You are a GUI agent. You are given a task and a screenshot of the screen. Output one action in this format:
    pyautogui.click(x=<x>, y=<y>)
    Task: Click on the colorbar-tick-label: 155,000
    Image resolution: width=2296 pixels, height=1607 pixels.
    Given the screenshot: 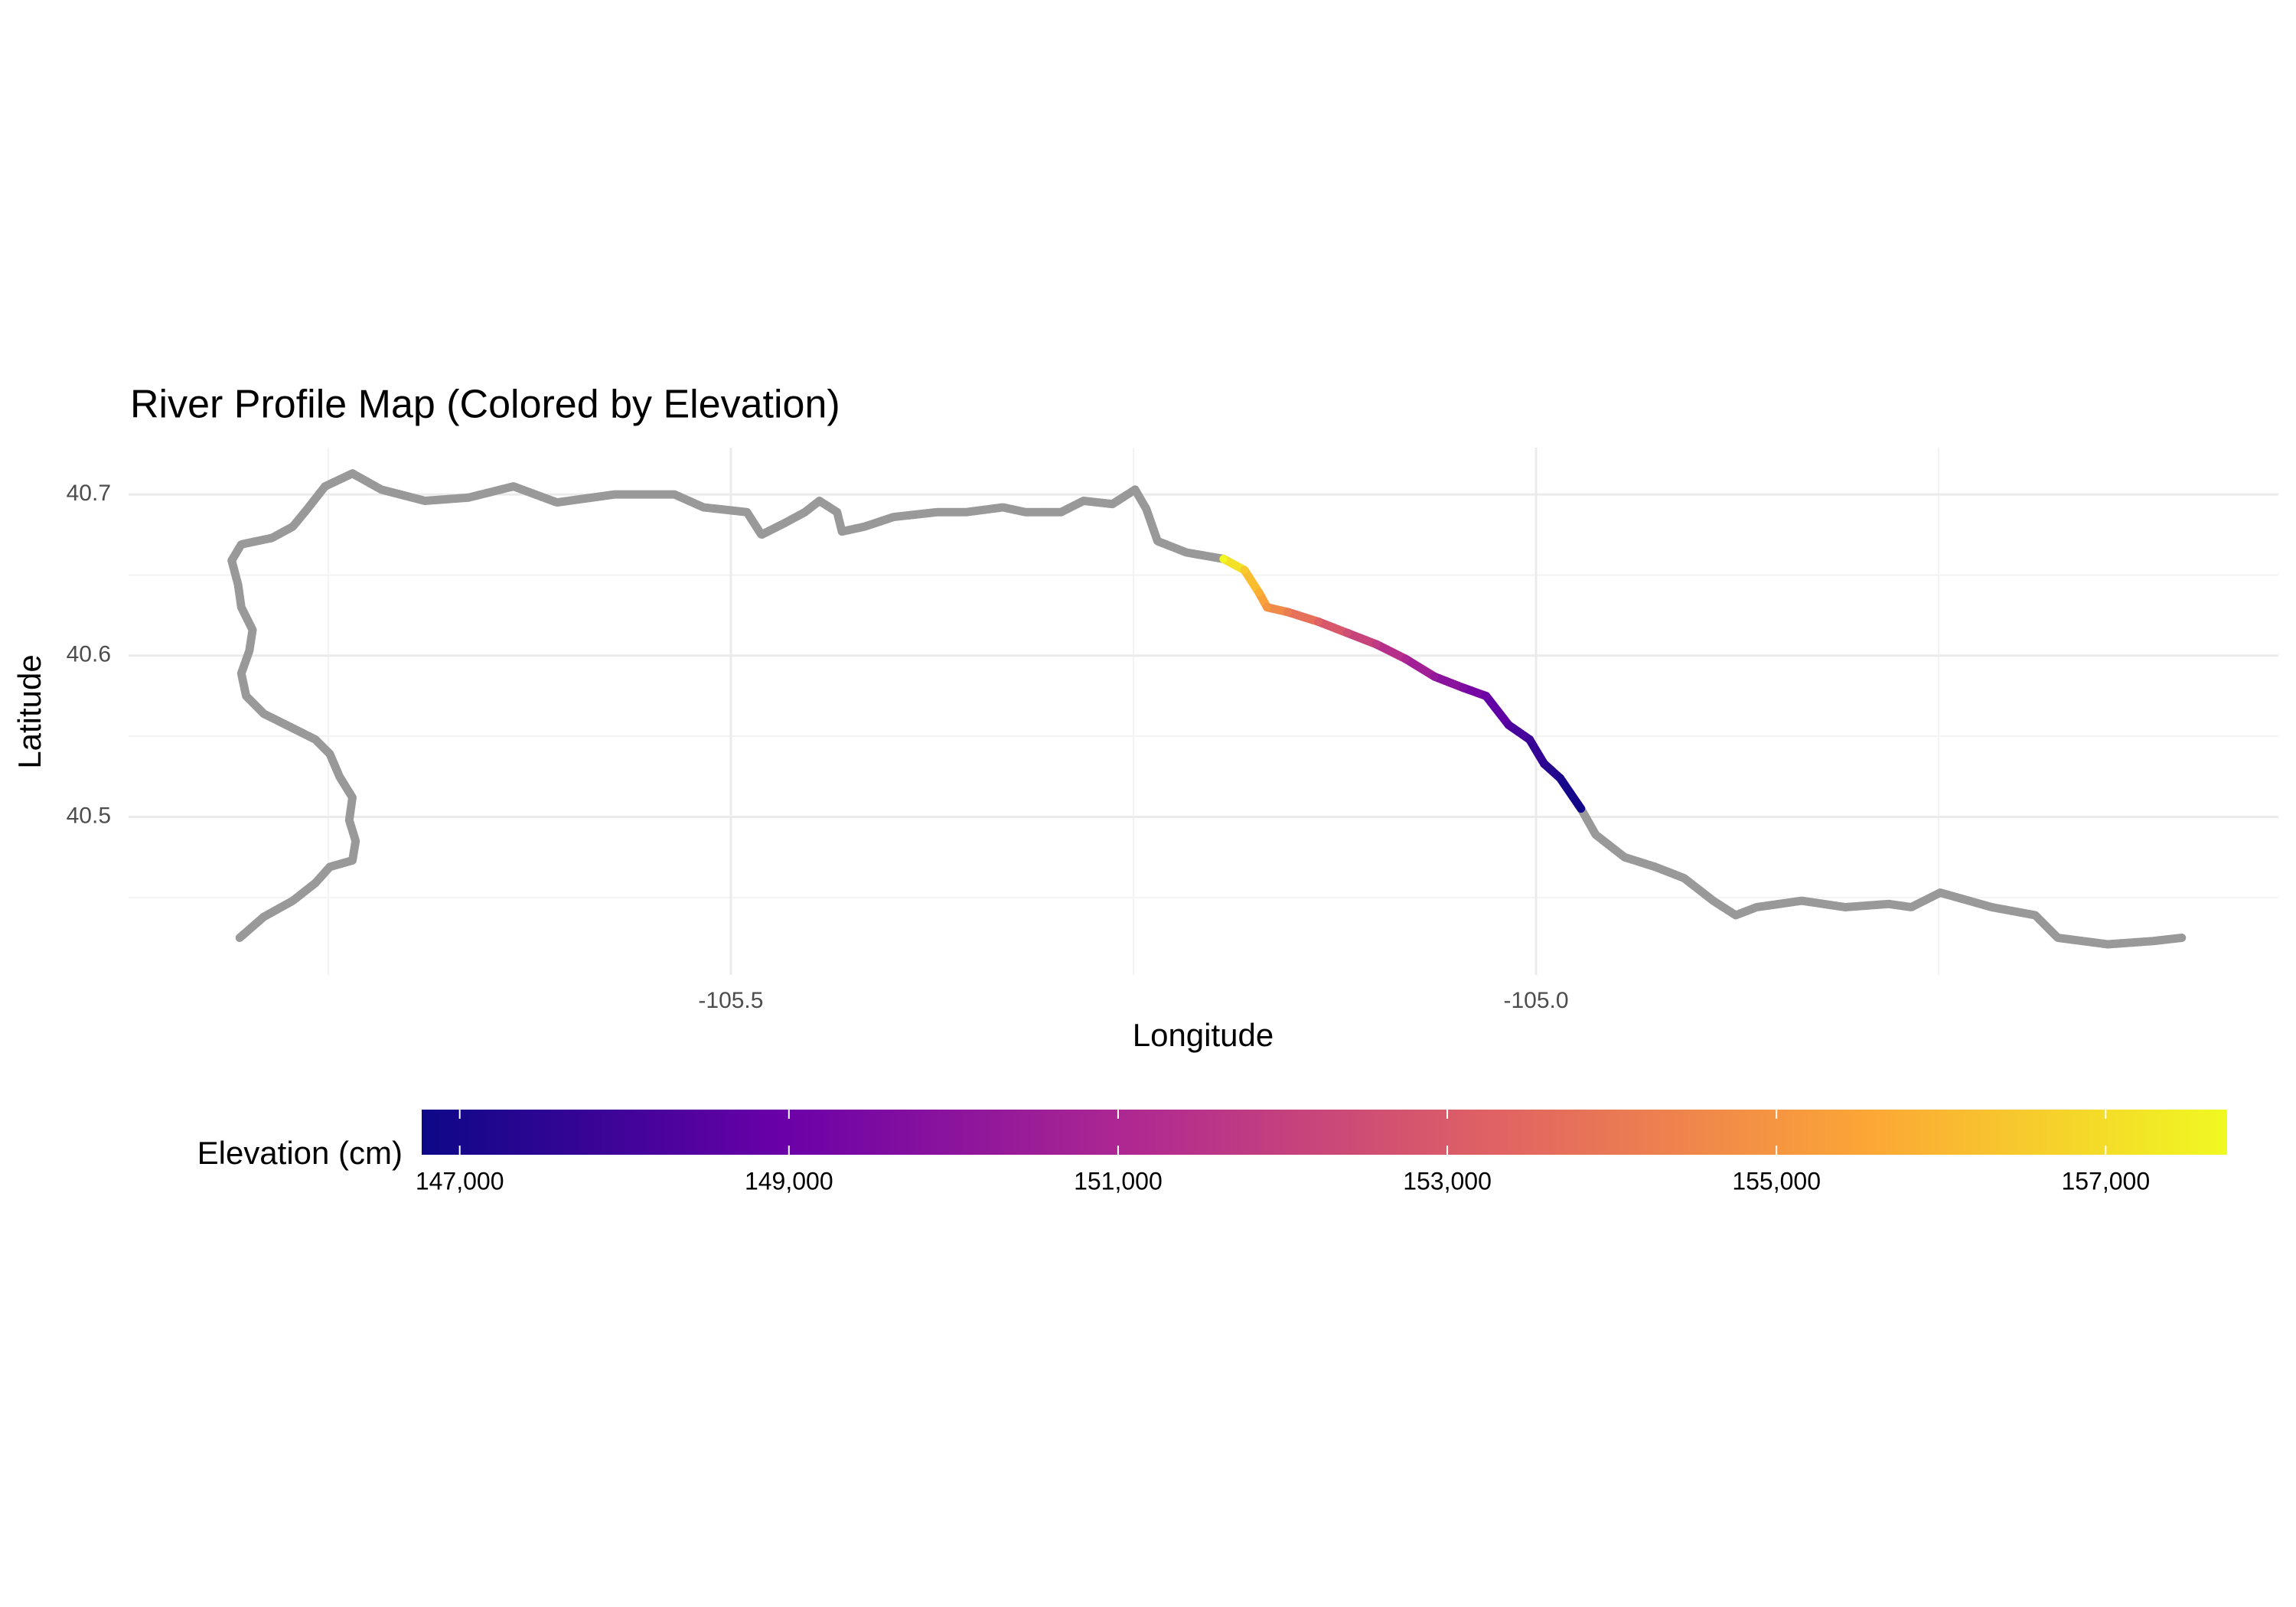 What is the action you would take?
    pyautogui.click(x=1776, y=1181)
    